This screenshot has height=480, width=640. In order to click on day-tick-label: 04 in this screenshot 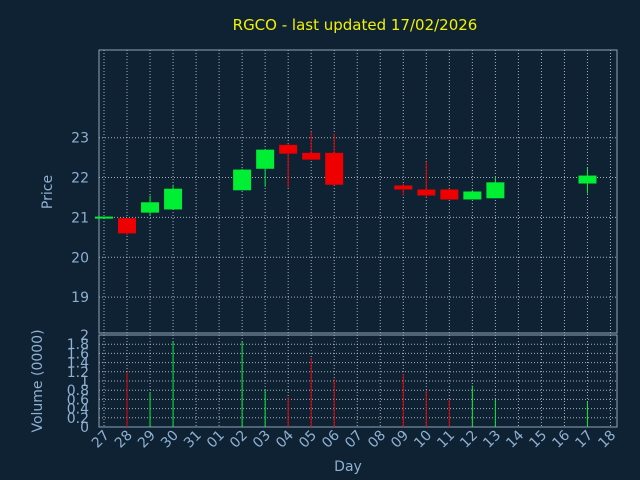, I will do `click(285, 439)`.